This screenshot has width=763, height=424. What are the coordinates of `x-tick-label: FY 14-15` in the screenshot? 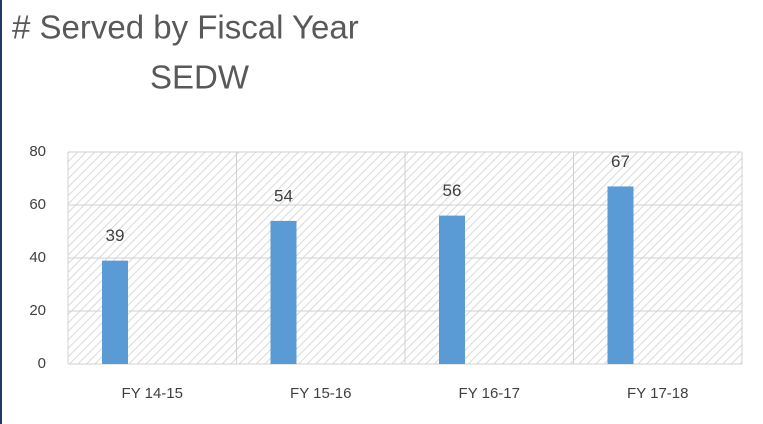 It's located at (152, 393).